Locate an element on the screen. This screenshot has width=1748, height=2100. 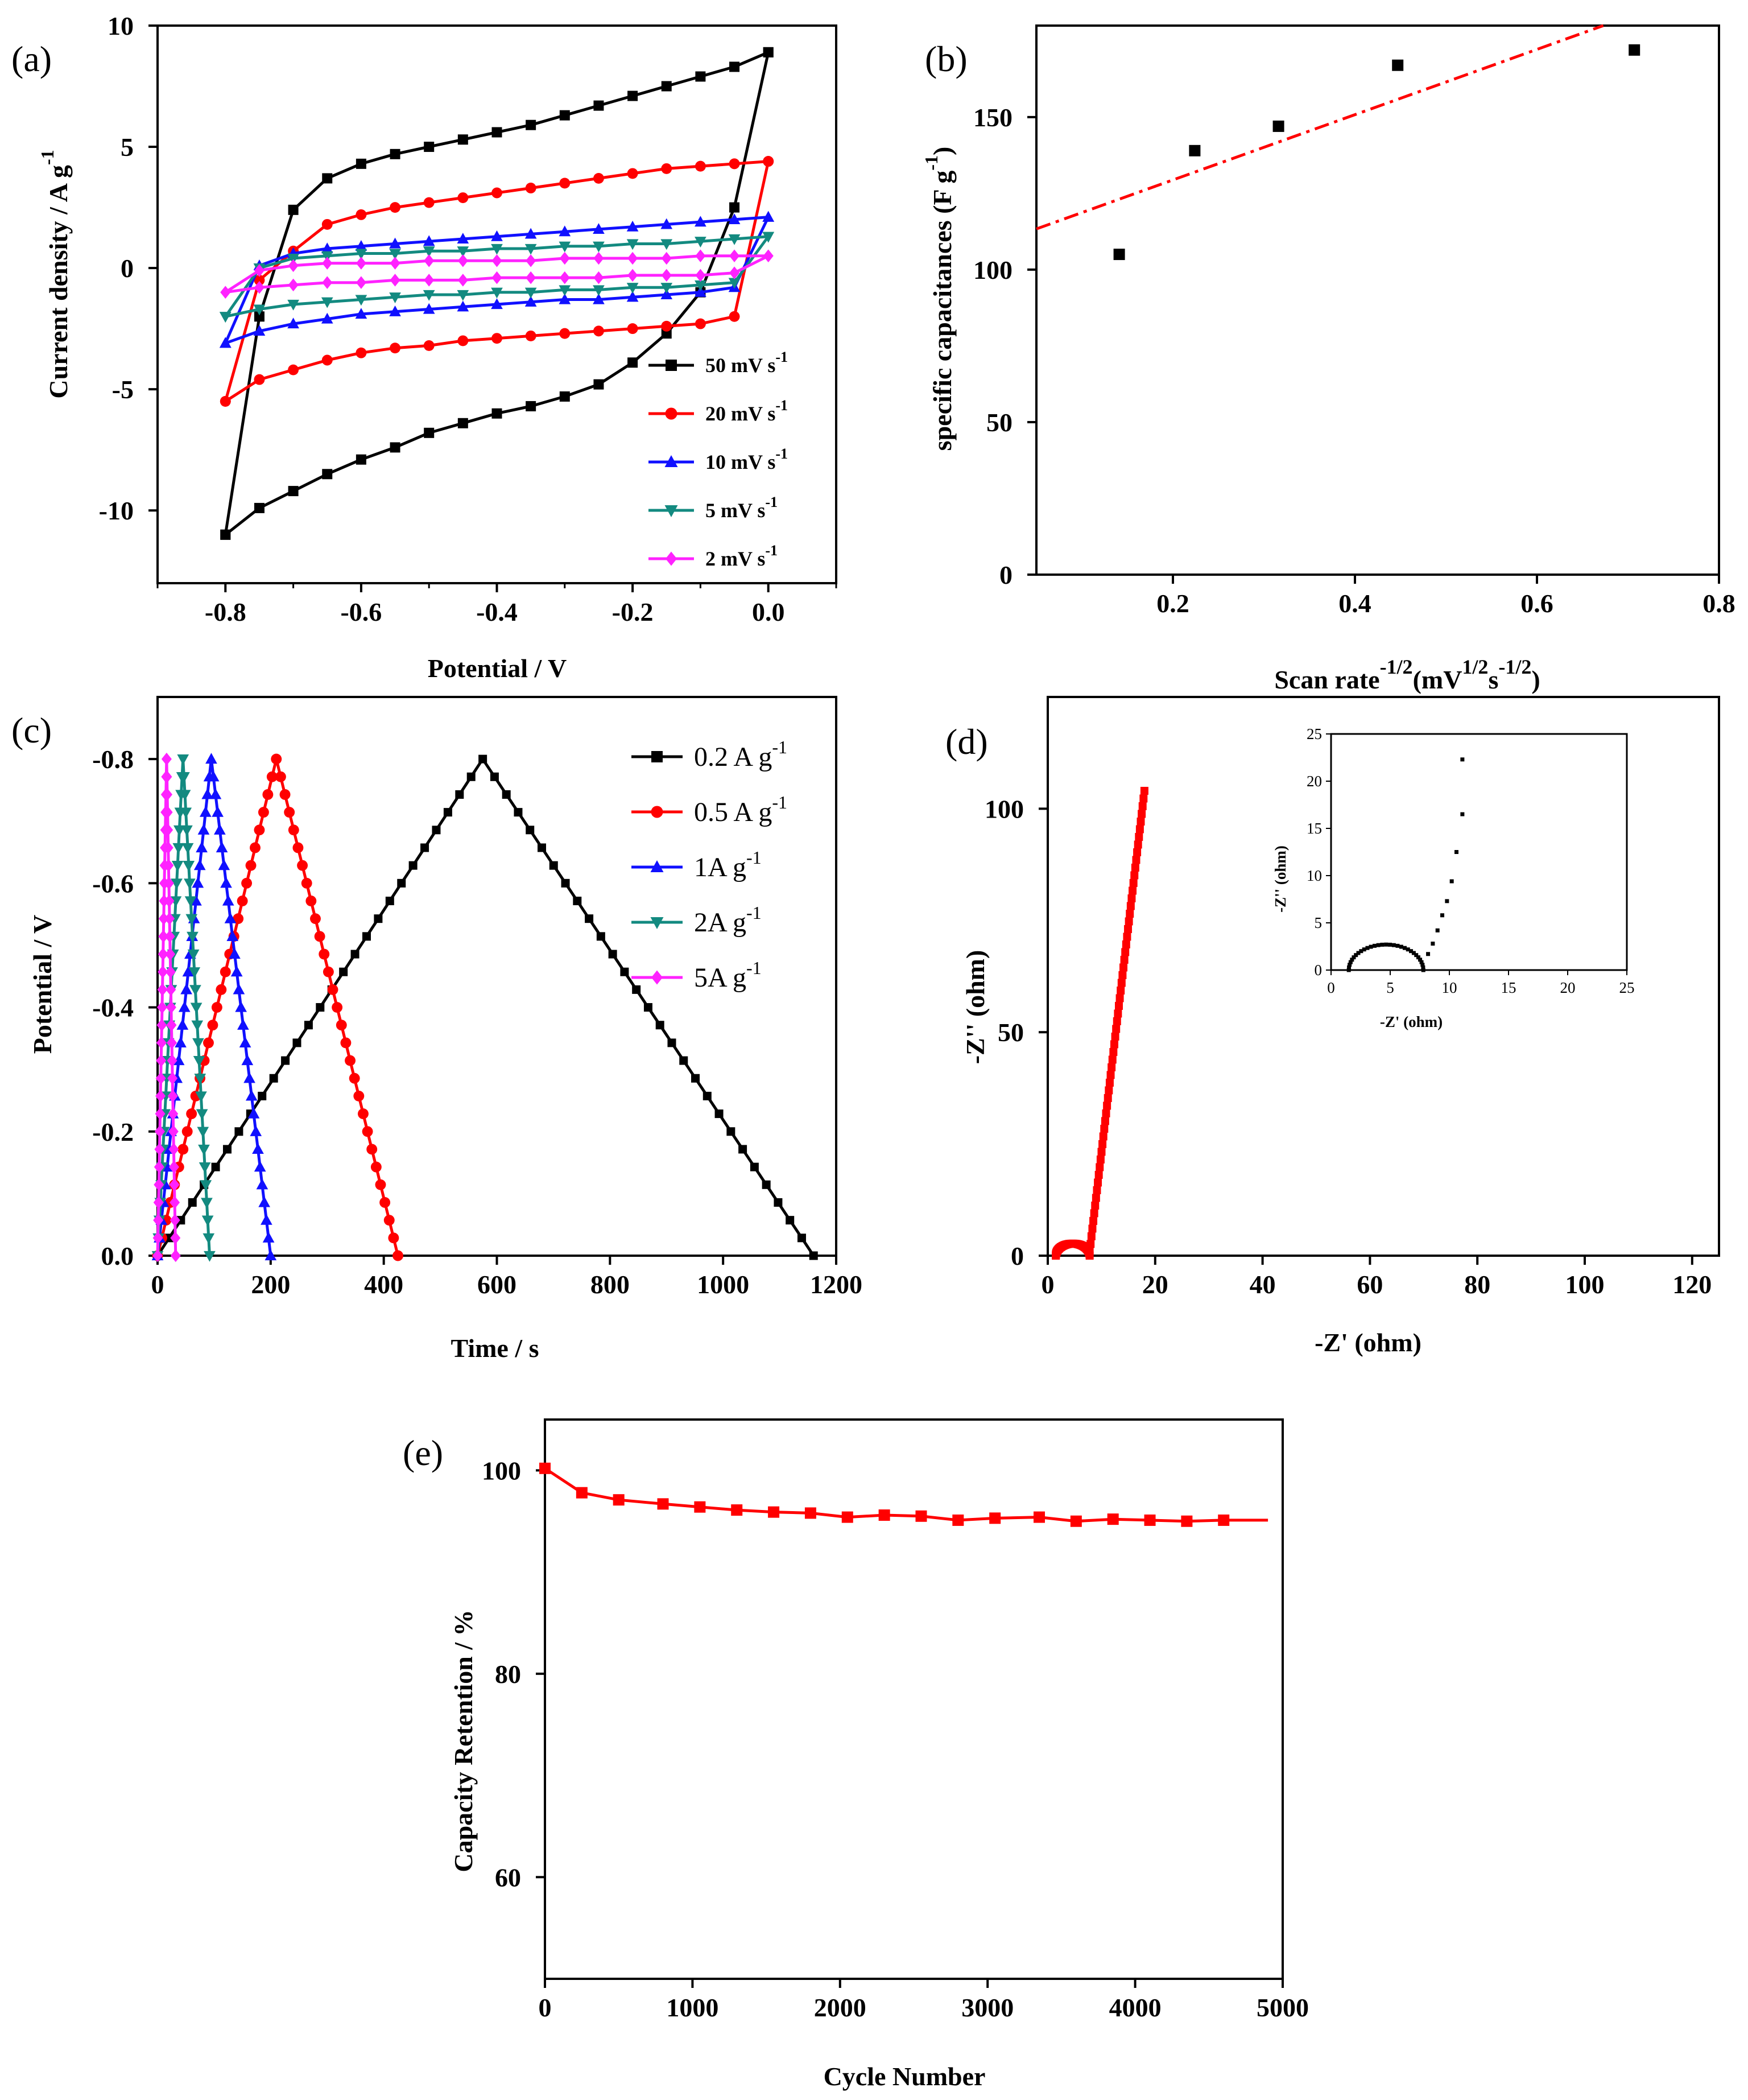
panel-d-inset-y-tick-label: 5 is located at coordinates (1319, 923).